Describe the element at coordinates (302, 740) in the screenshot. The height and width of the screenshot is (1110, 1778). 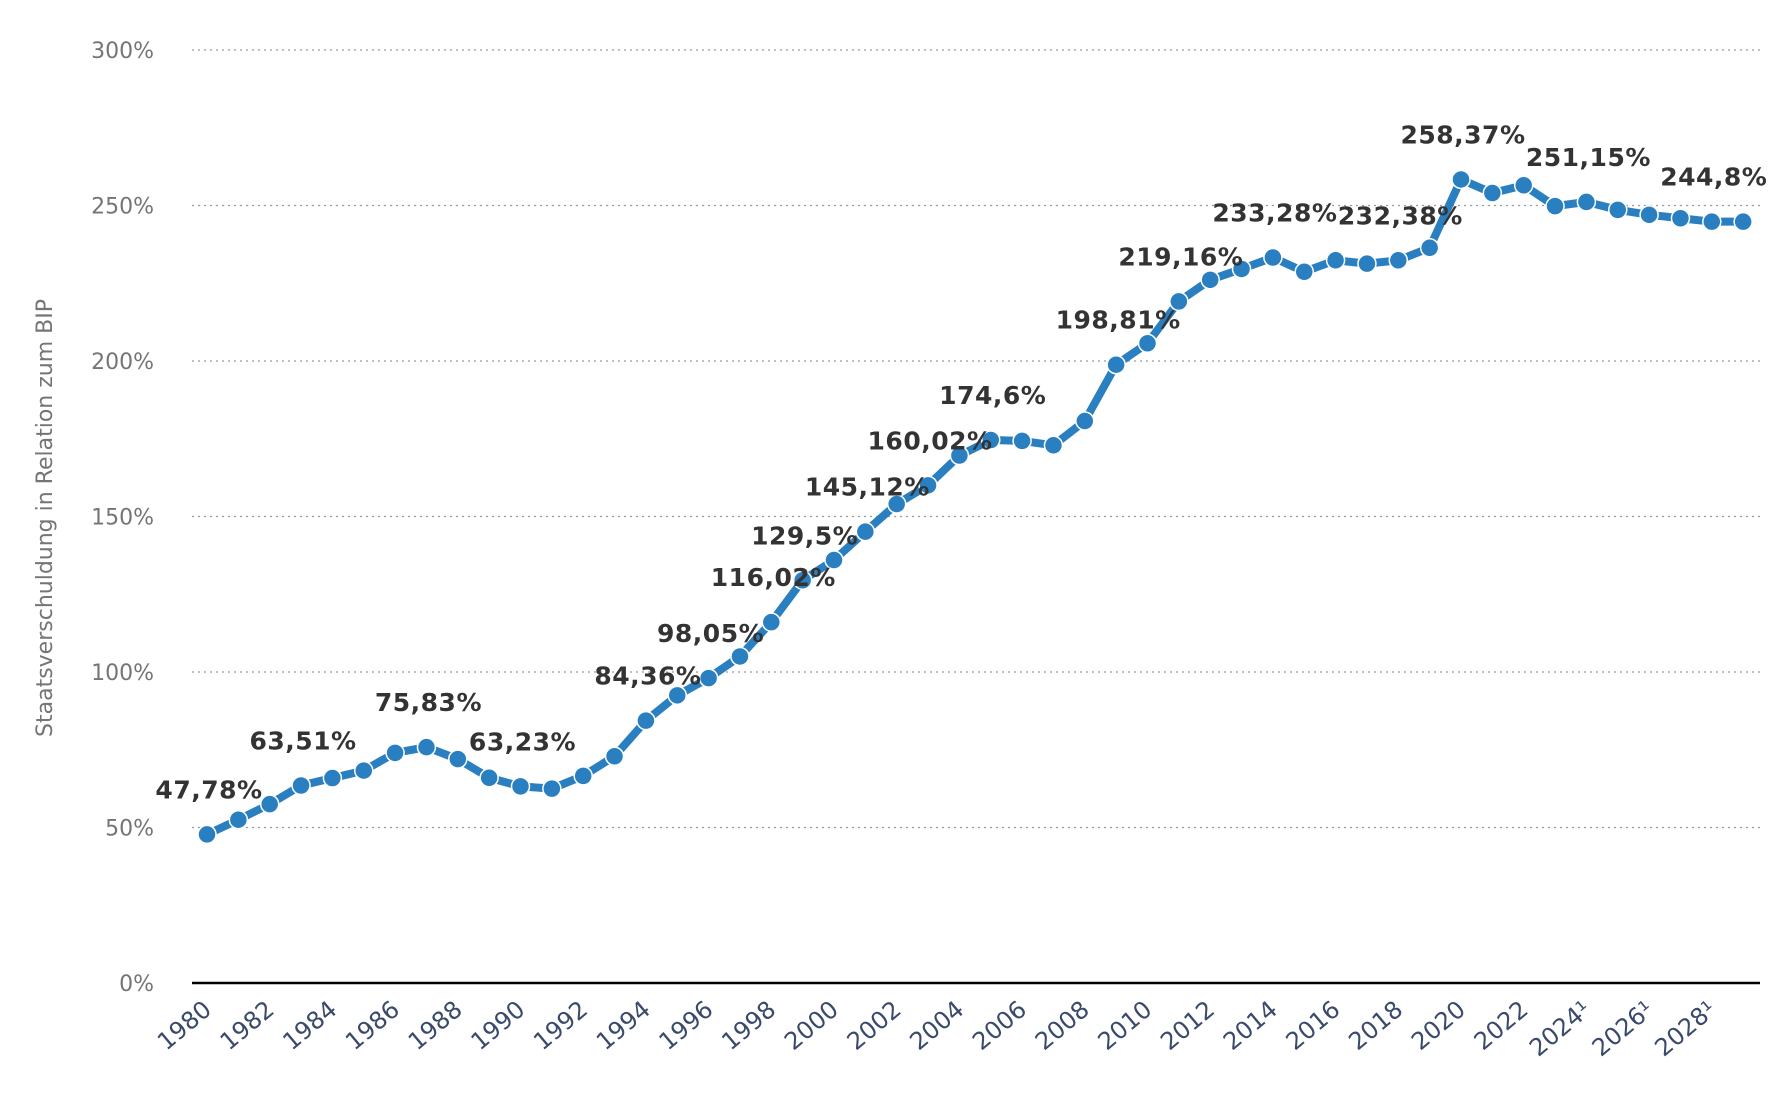
I see `data-label: 63,51%` at that location.